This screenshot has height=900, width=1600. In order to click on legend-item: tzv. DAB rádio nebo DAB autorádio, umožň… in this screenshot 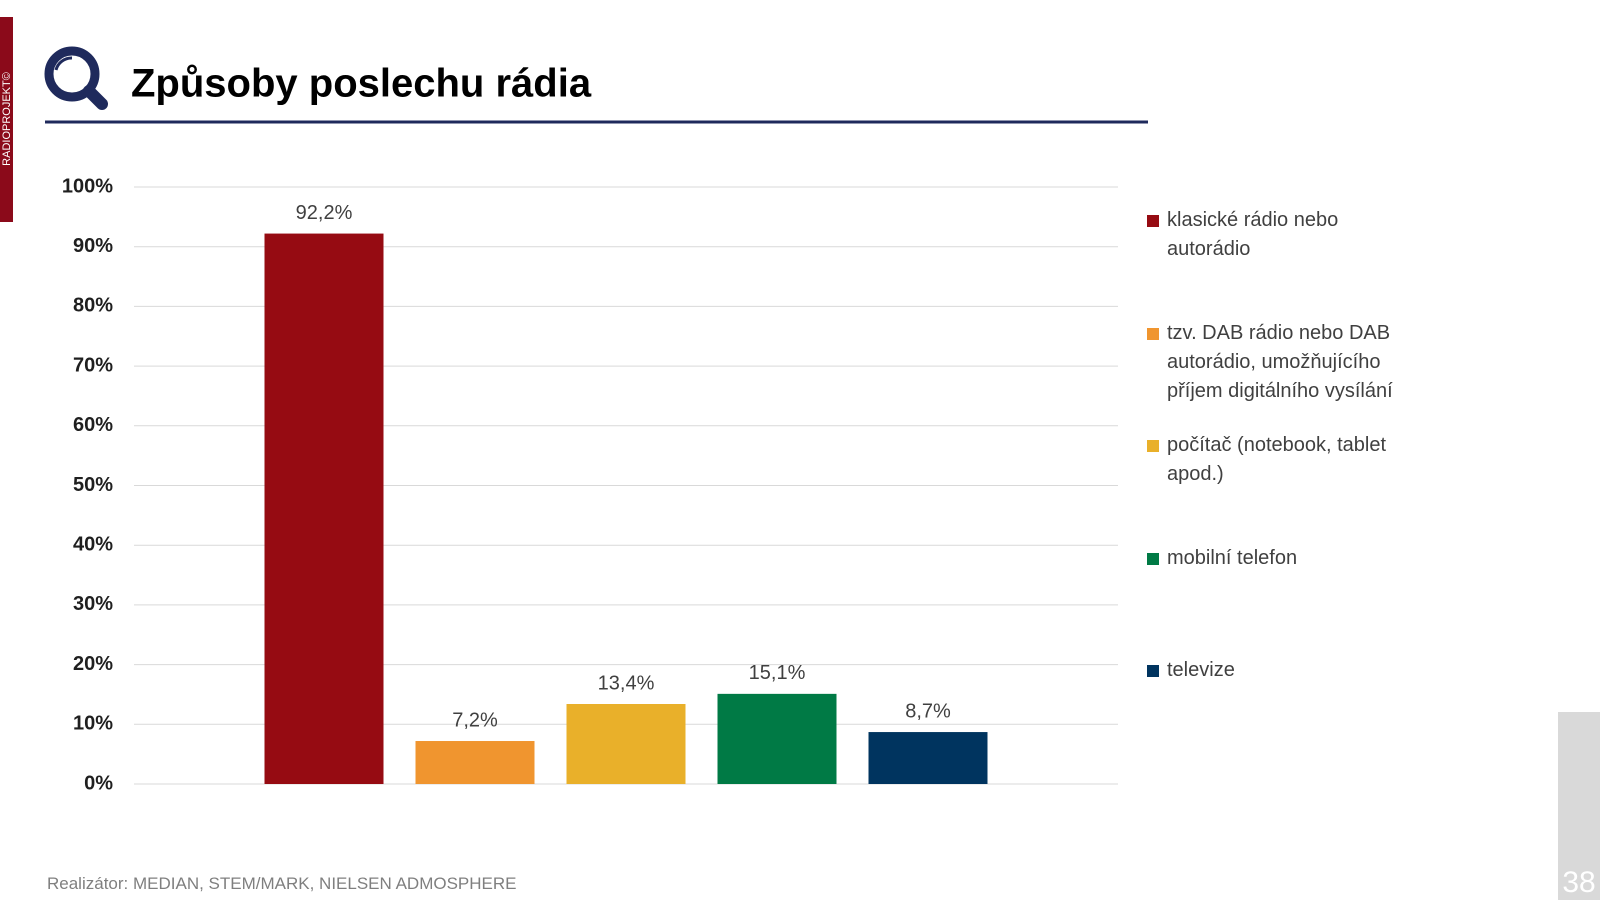, I will do `click(1282, 362)`.